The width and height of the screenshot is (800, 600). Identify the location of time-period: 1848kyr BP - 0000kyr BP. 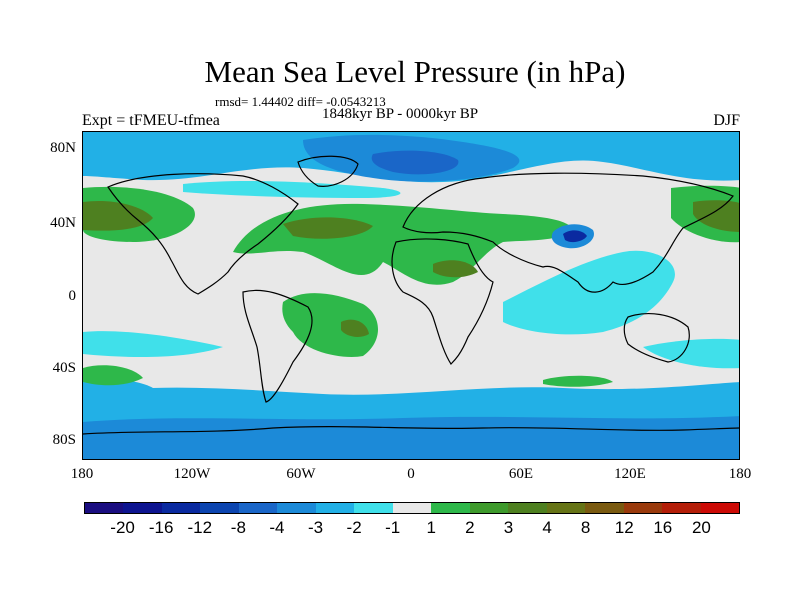
(400, 114).